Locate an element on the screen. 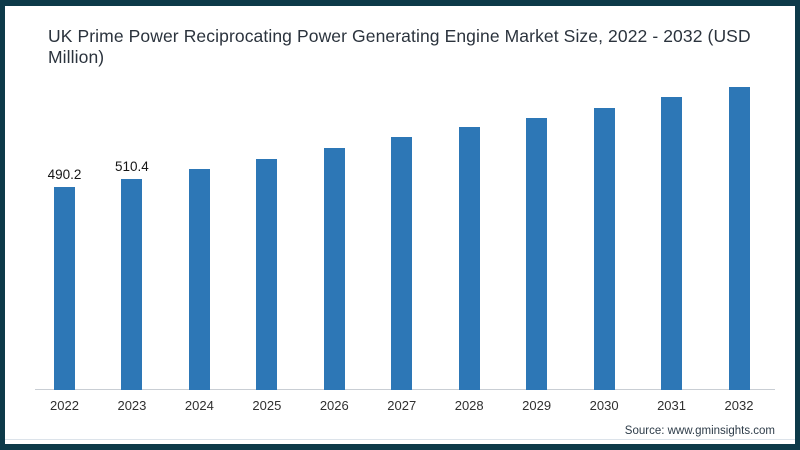  bar-2032 is located at coordinates (739, 238).